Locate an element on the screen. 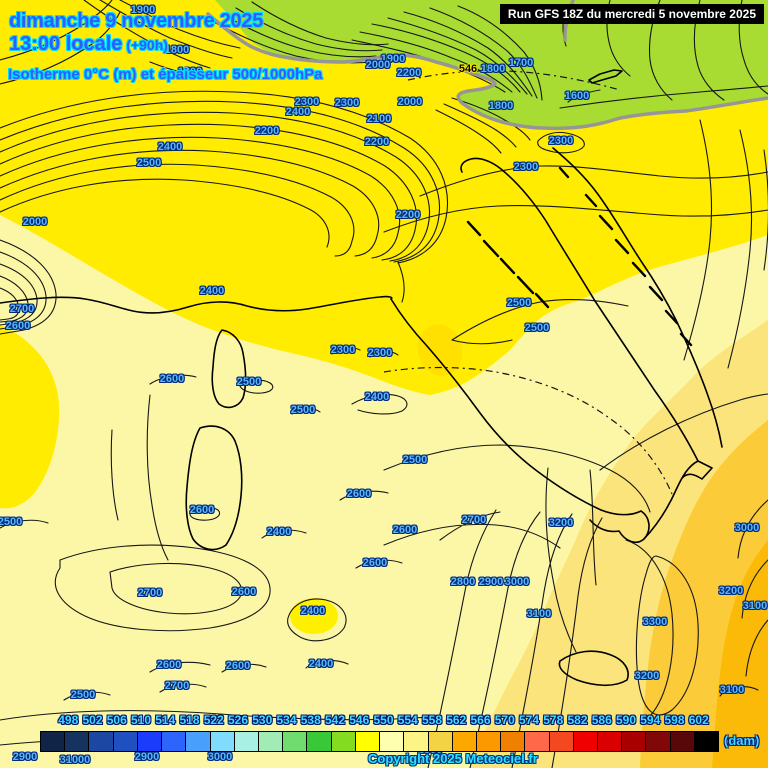 The image size is (768, 768). scale-label: 590 is located at coordinates (626, 720).